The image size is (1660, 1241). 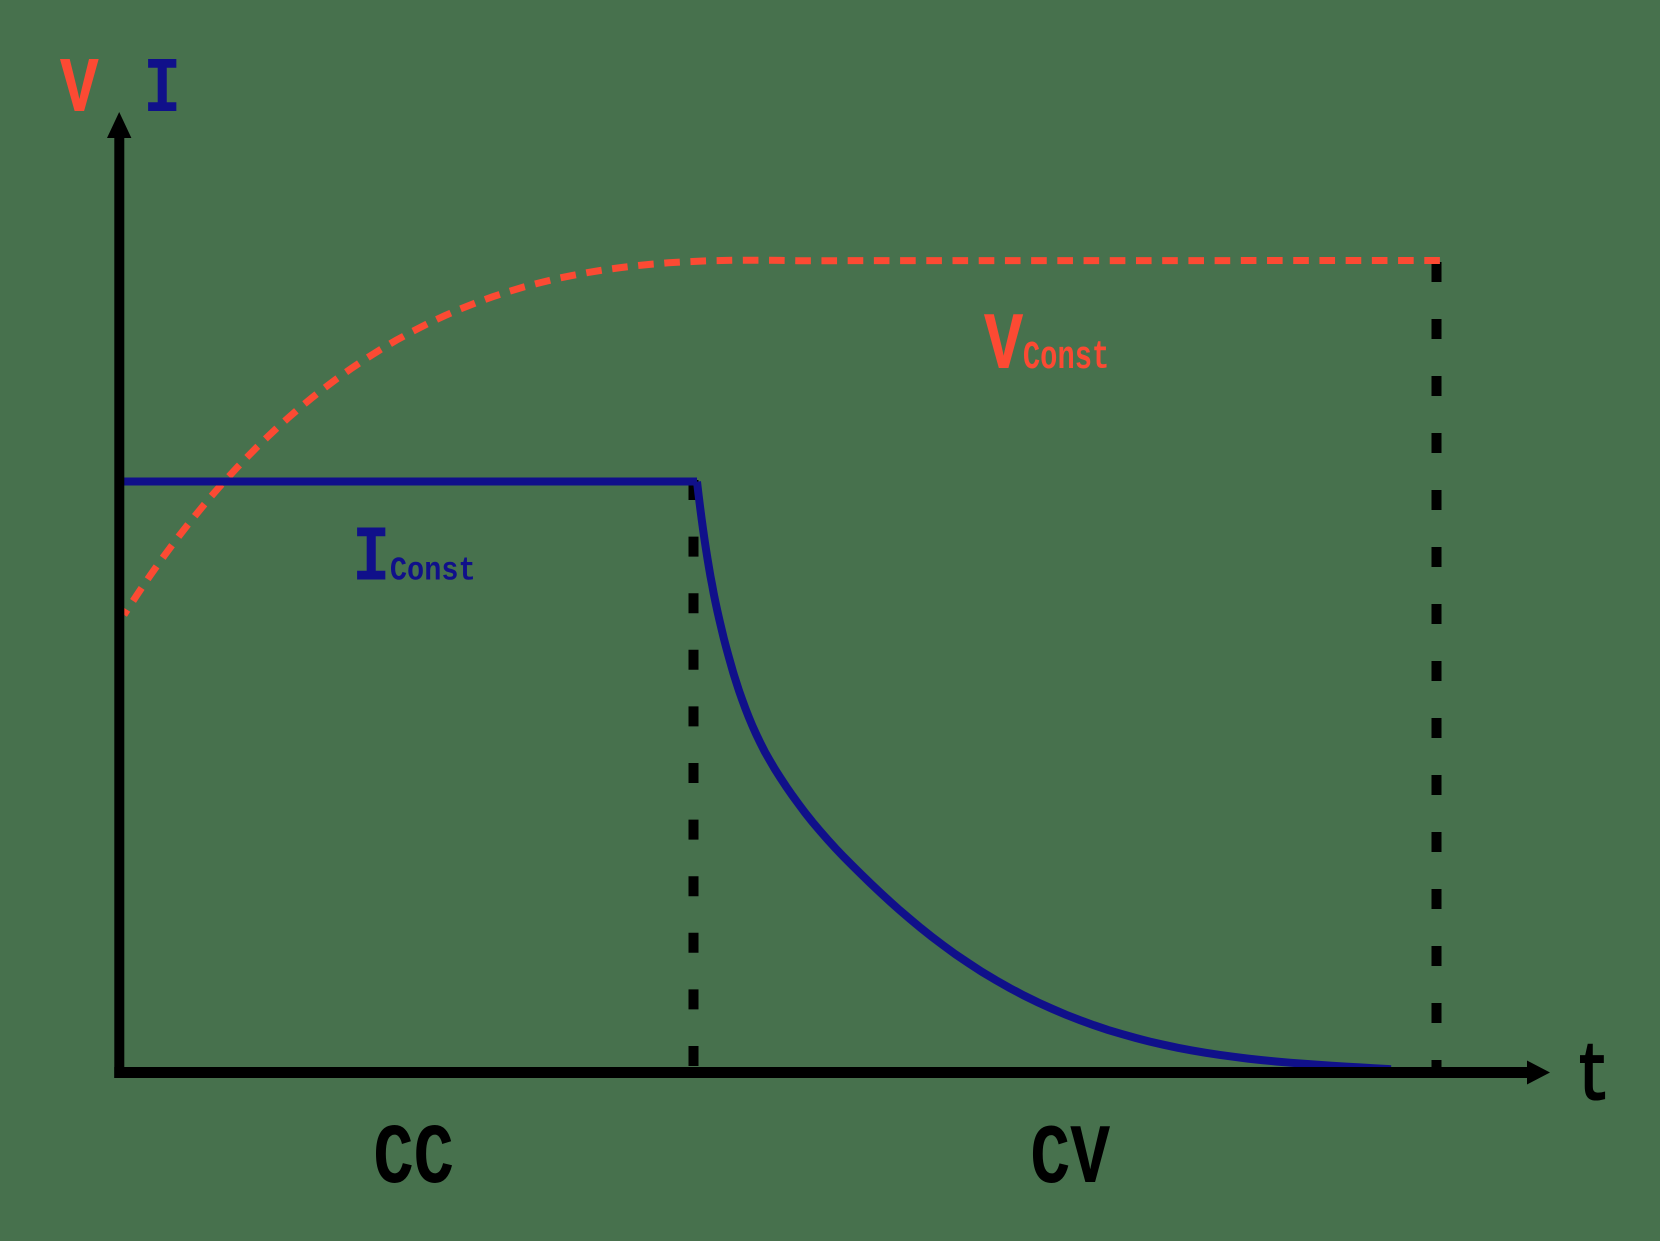 What do you see at coordinates (1070, 1159) in the screenshot?
I see `svg-text: CV` at bounding box center [1070, 1159].